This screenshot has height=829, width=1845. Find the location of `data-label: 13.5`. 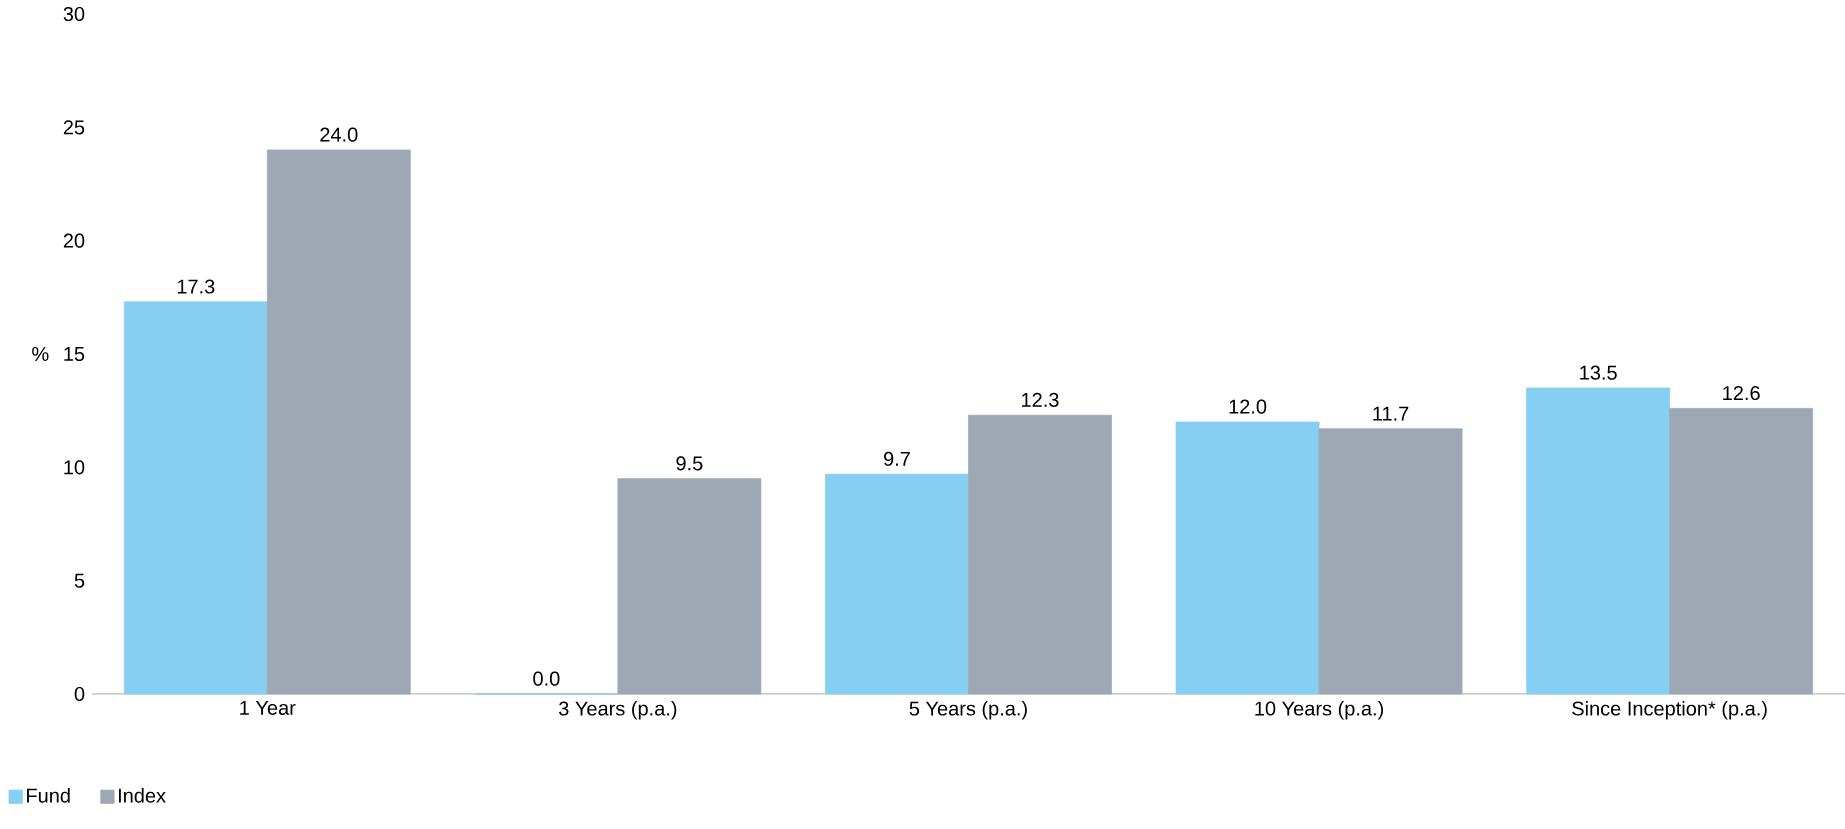

data-label: 13.5 is located at coordinates (1598, 372).